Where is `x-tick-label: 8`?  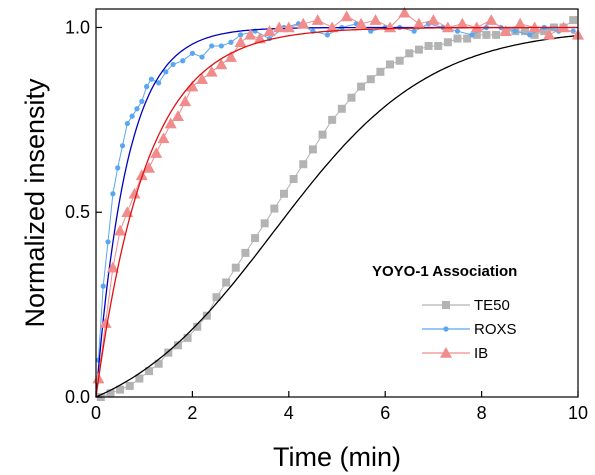 x-tick-label: 8 is located at coordinates (482, 413).